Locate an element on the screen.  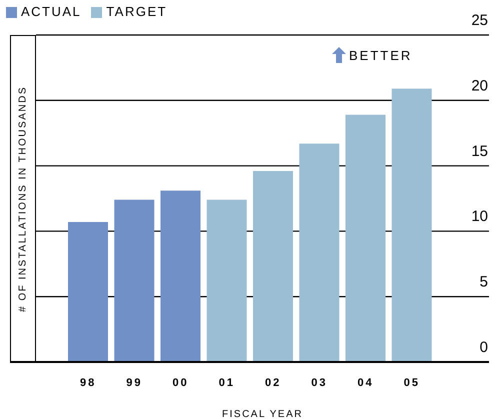
y-tick-label: 0 is located at coordinates (484, 347).